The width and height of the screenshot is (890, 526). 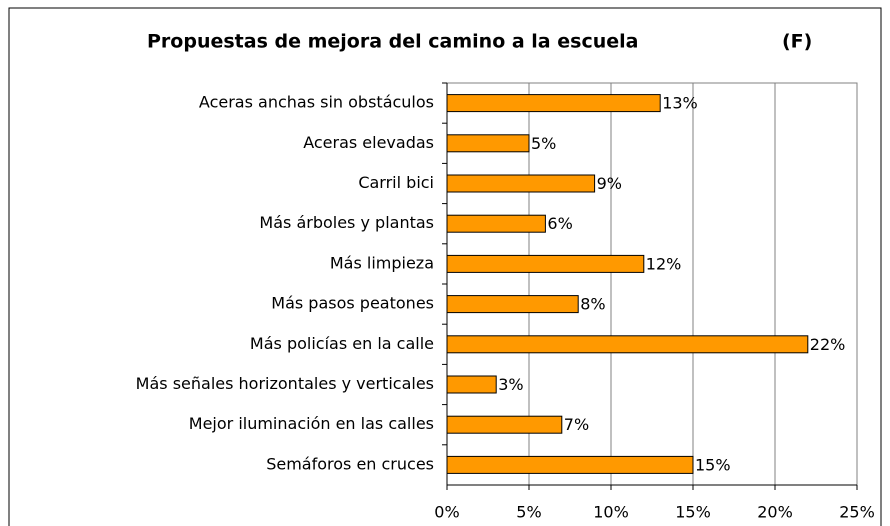 What do you see at coordinates (316, 102) in the screenshot?
I see `y-tick-label: Aceras anchas sin obstáculos` at bounding box center [316, 102].